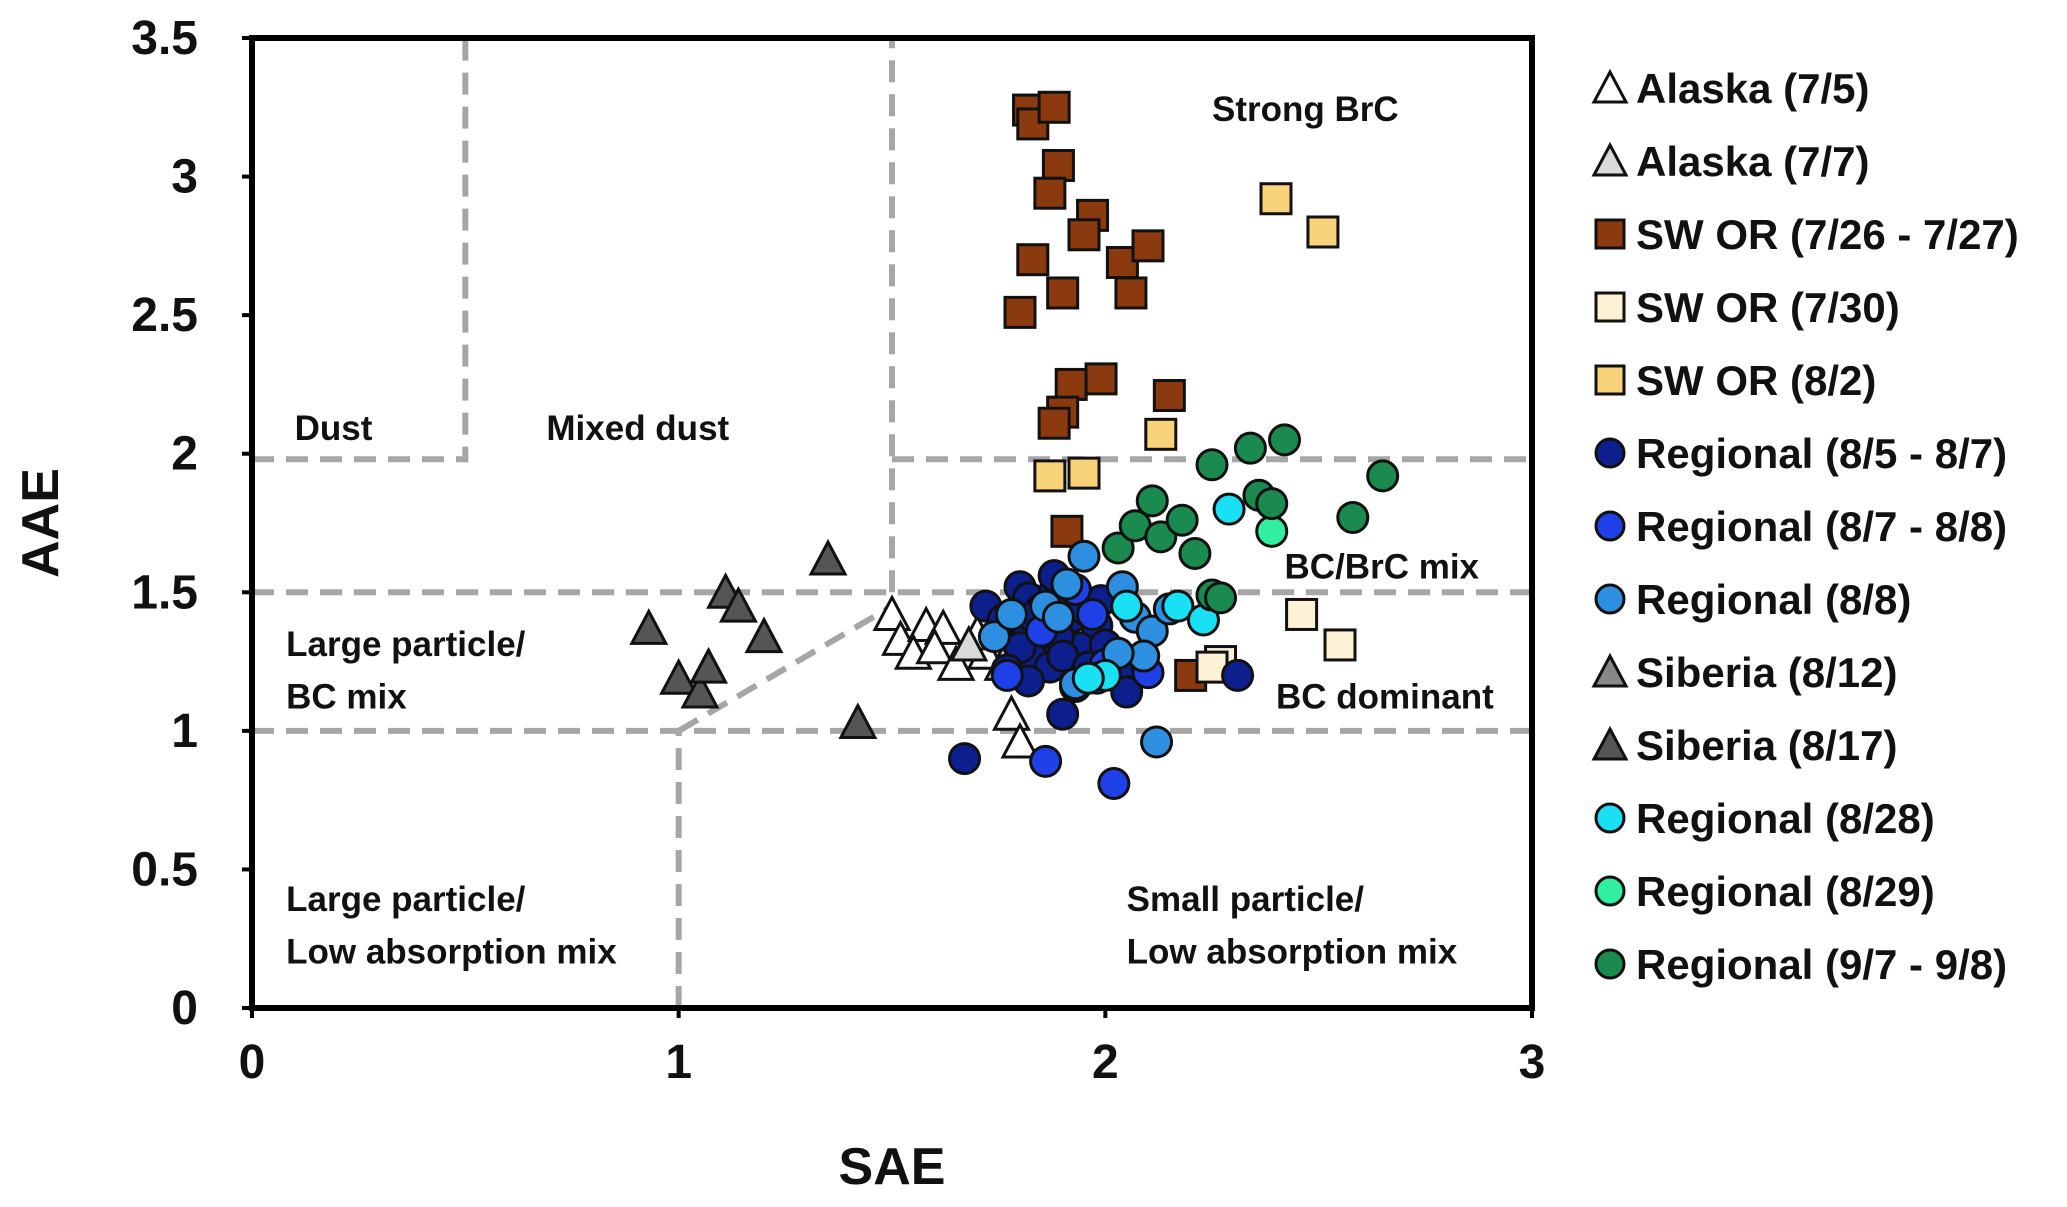 This screenshot has height=1207, width=2067. Describe the element at coordinates (164, 869) in the screenshot. I see `y-tick-label: 0.5` at that location.